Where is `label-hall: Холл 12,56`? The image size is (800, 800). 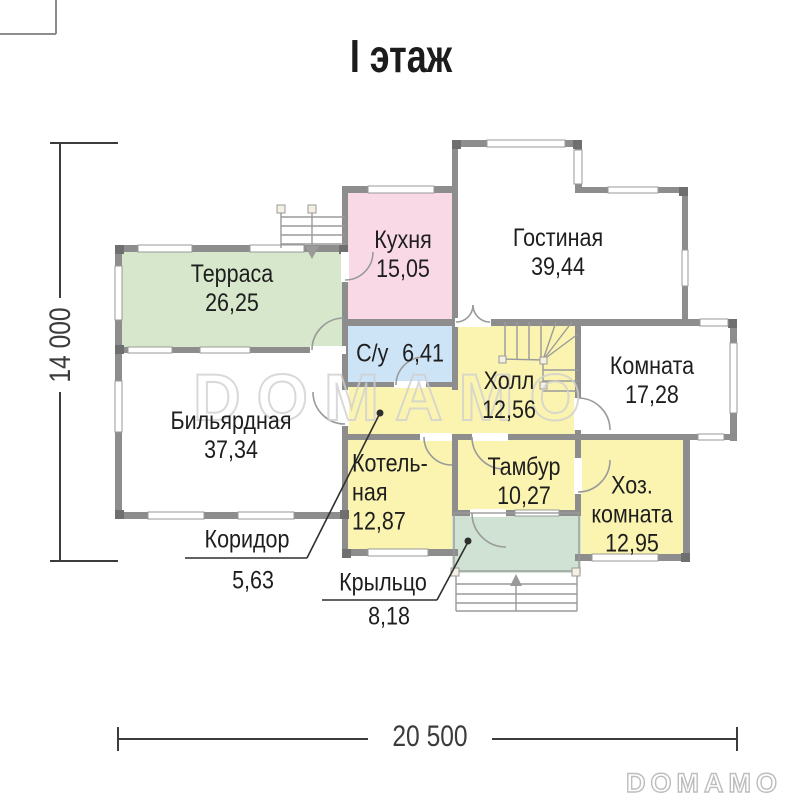 label-hall: Холл 12,56 is located at coordinates (509, 395).